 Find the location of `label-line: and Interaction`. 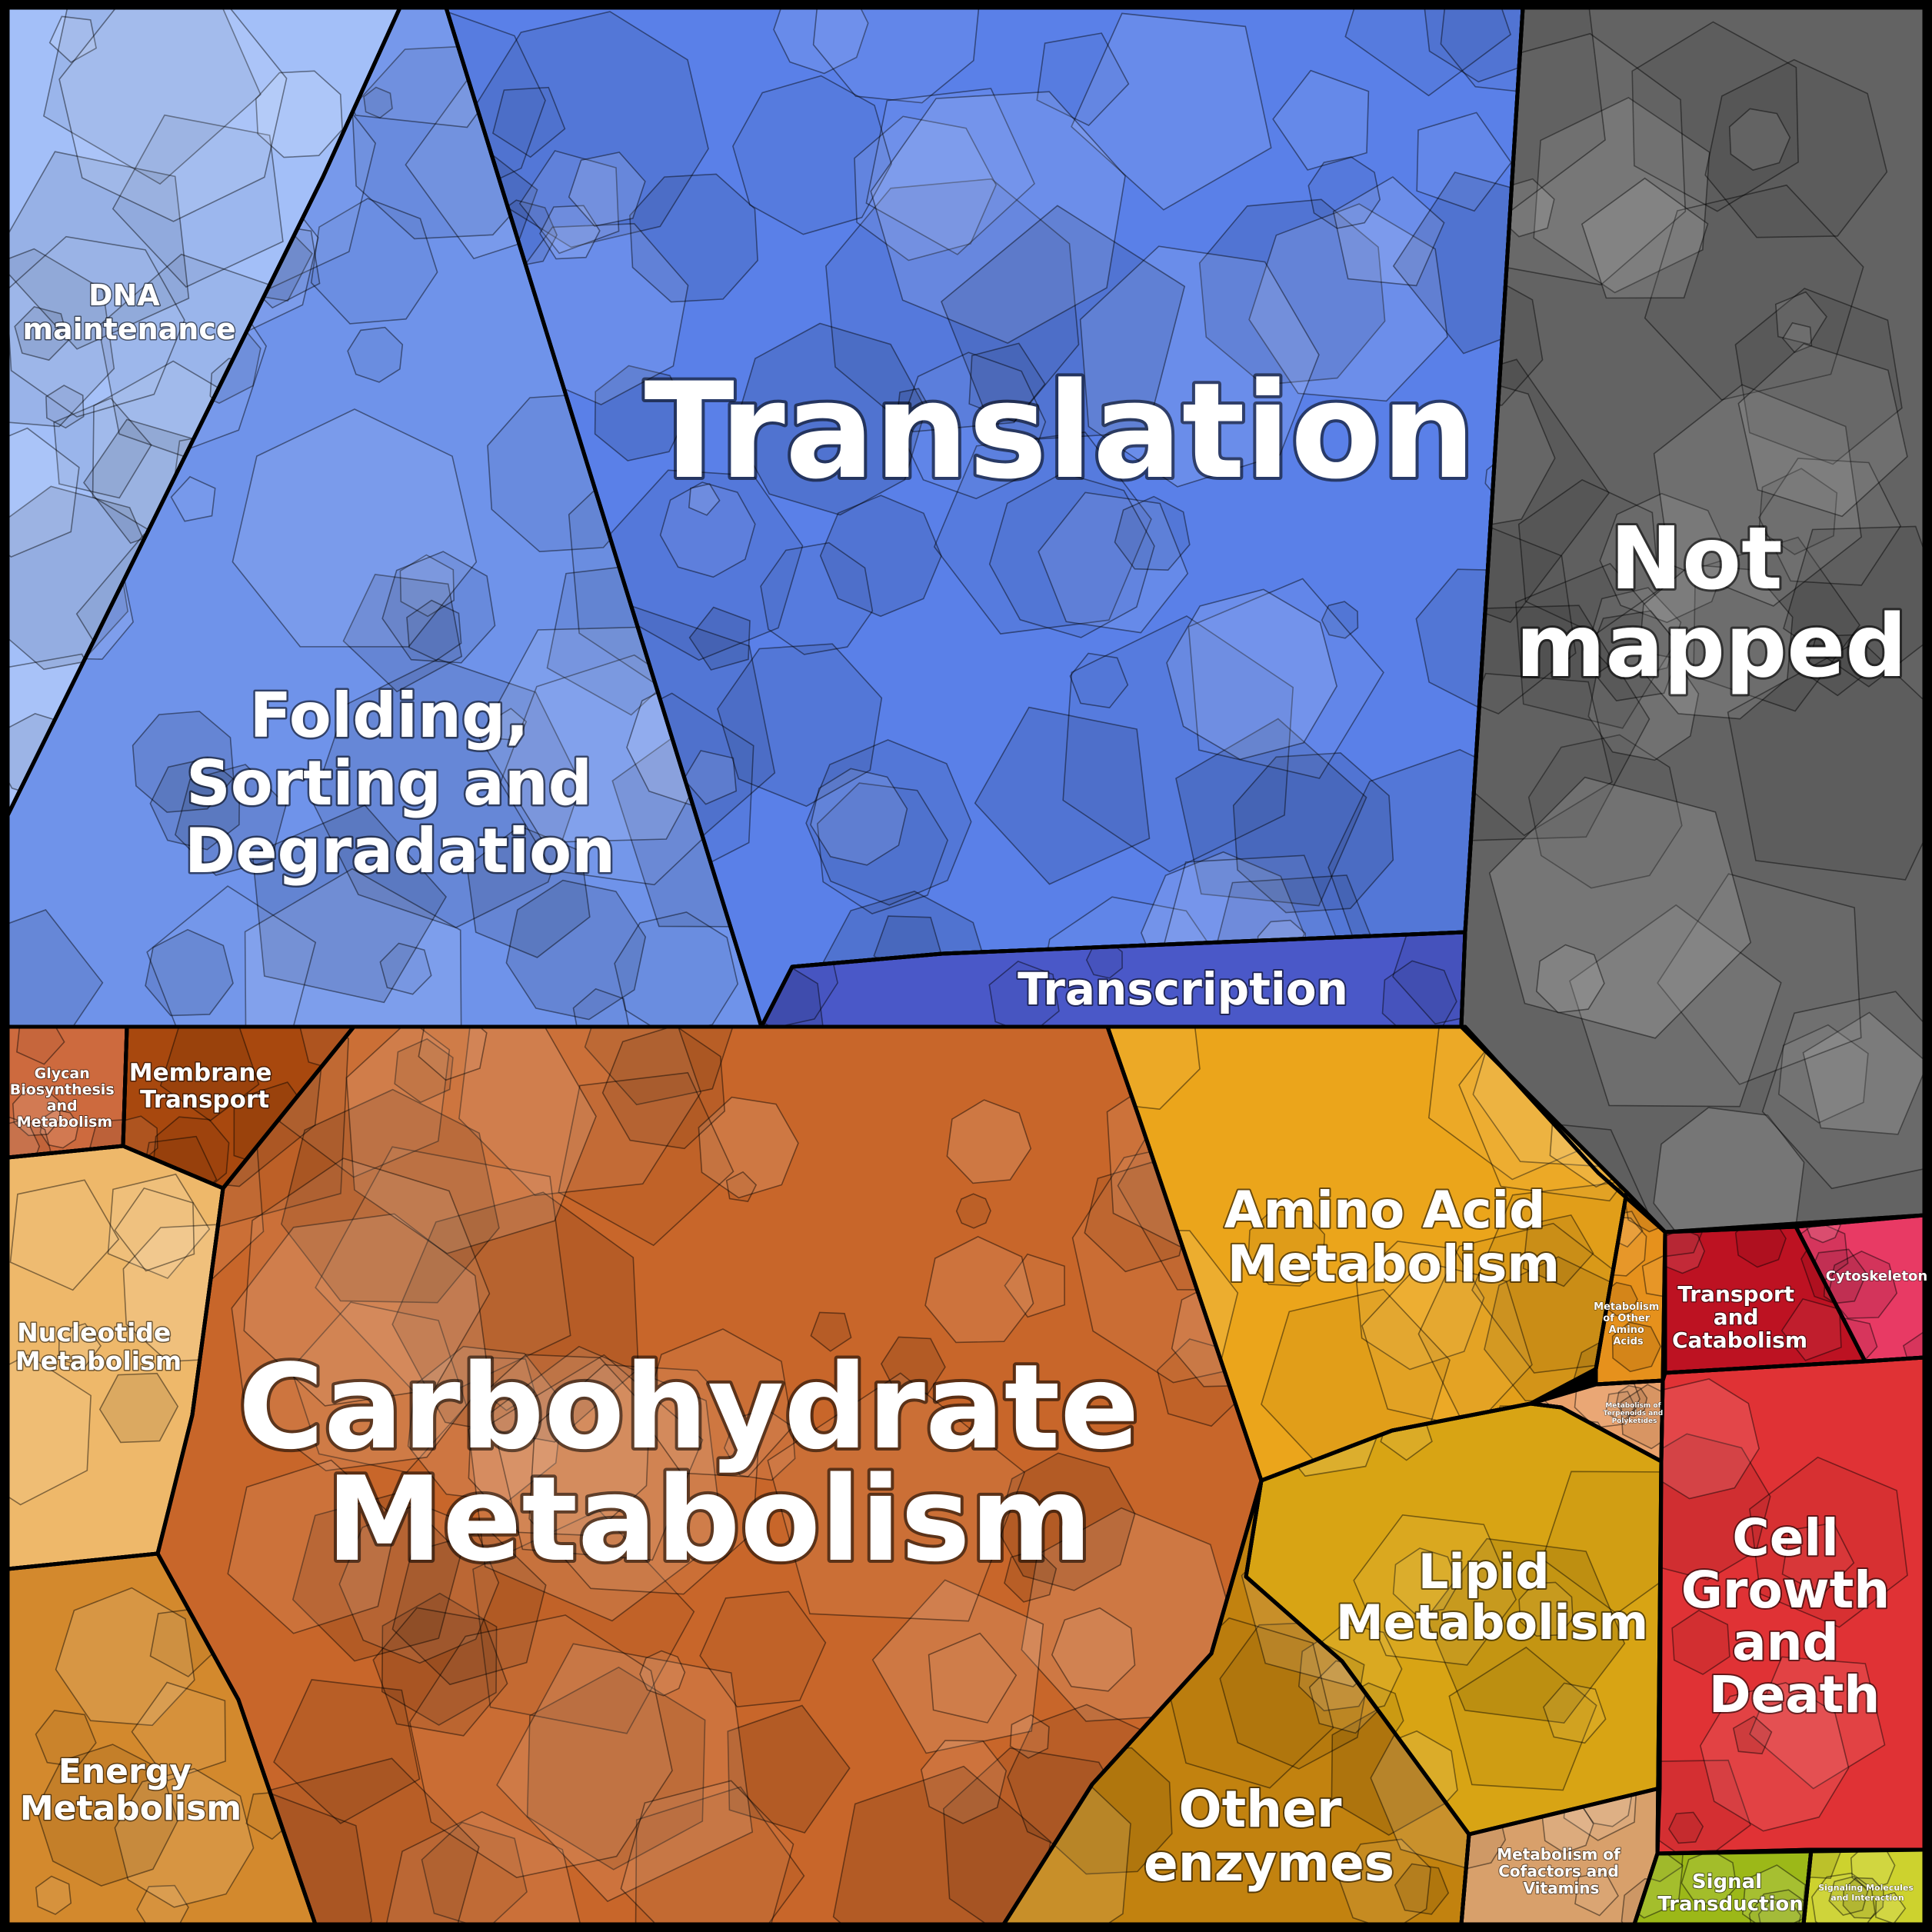

label-line: and Interaction is located at coordinates (1867, 1898).